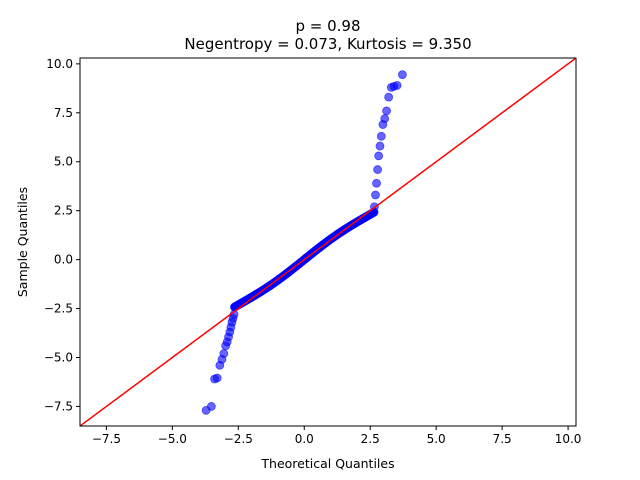 This screenshot has width=640, height=480. What do you see at coordinates (58, 406) in the screenshot?
I see `y-tick-label: −7.5` at bounding box center [58, 406].